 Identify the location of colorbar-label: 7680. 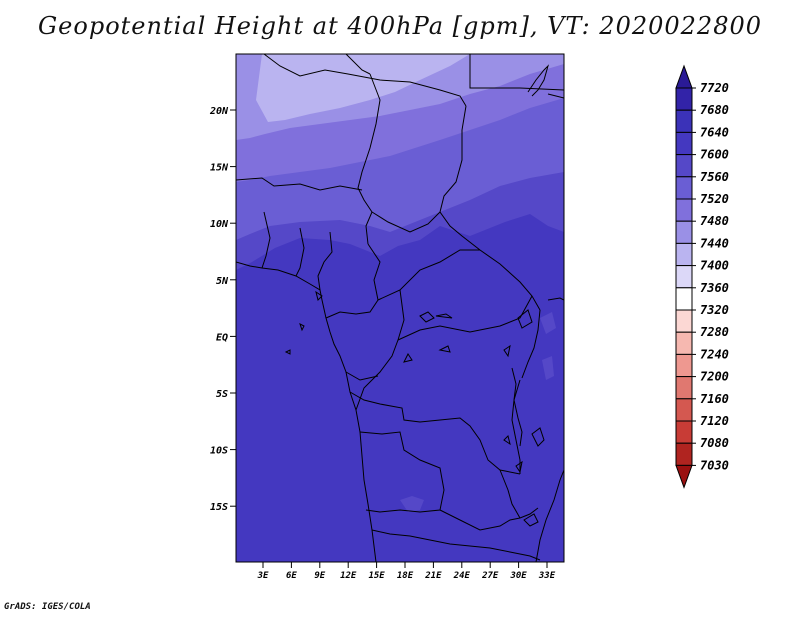
(714, 110).